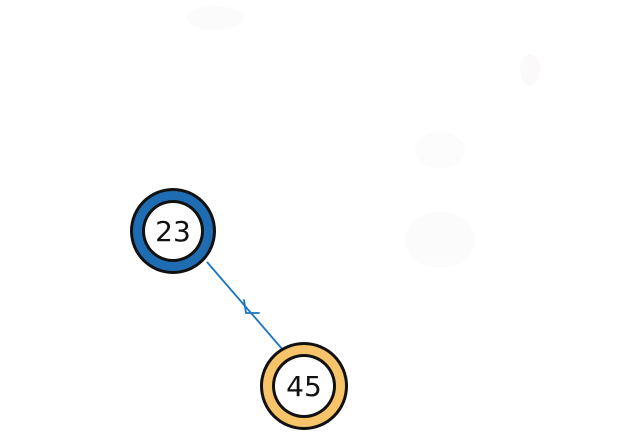  Describe the element at coordinates (251, 306) in the screenshot. I see `arrowhead-icon` at that location.